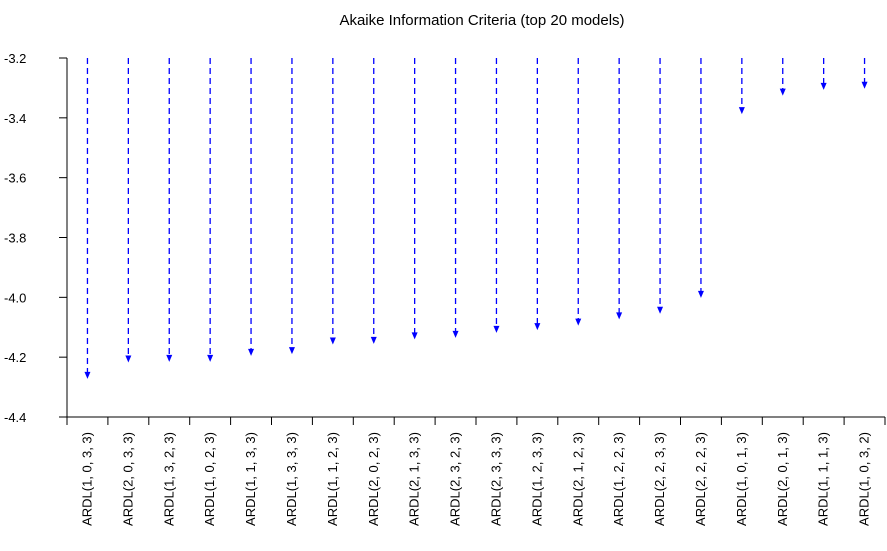 This screenshot has width=887, height=551. I want to click on x-tick-label: ARDL(2, 3, 2, 3), so click(455, 479).